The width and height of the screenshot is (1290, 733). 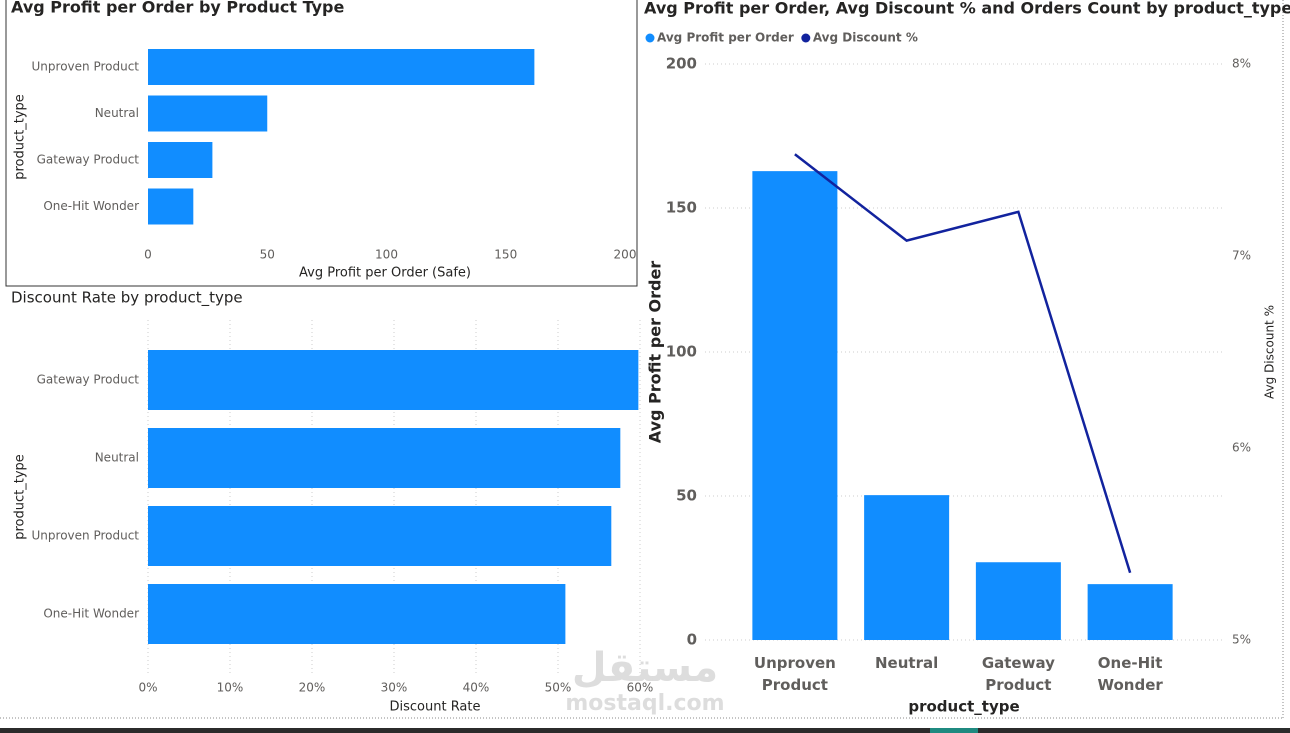 What do you see at coordinates (434, 707) in the screenshot?
I see `x-axis-label: Discount Rate` at bounding box center [434, 707].